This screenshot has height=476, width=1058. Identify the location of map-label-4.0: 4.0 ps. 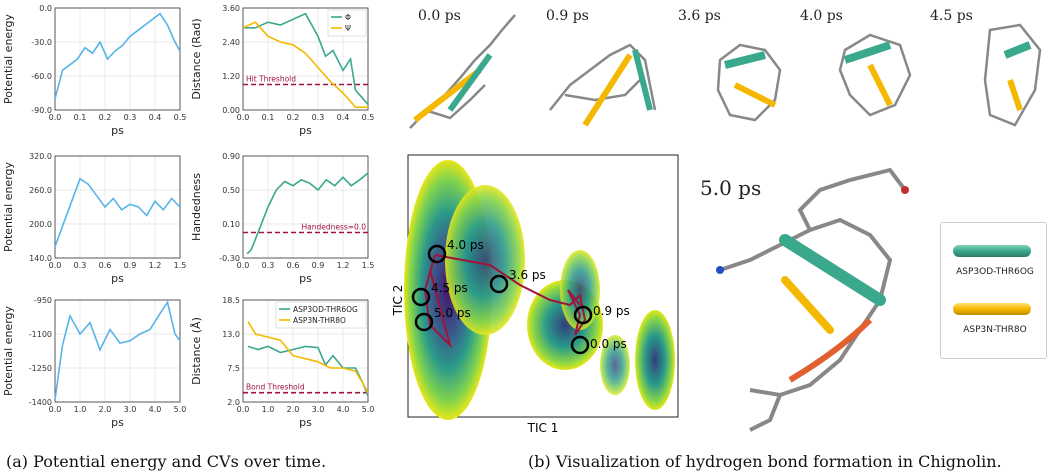
(465, 245).